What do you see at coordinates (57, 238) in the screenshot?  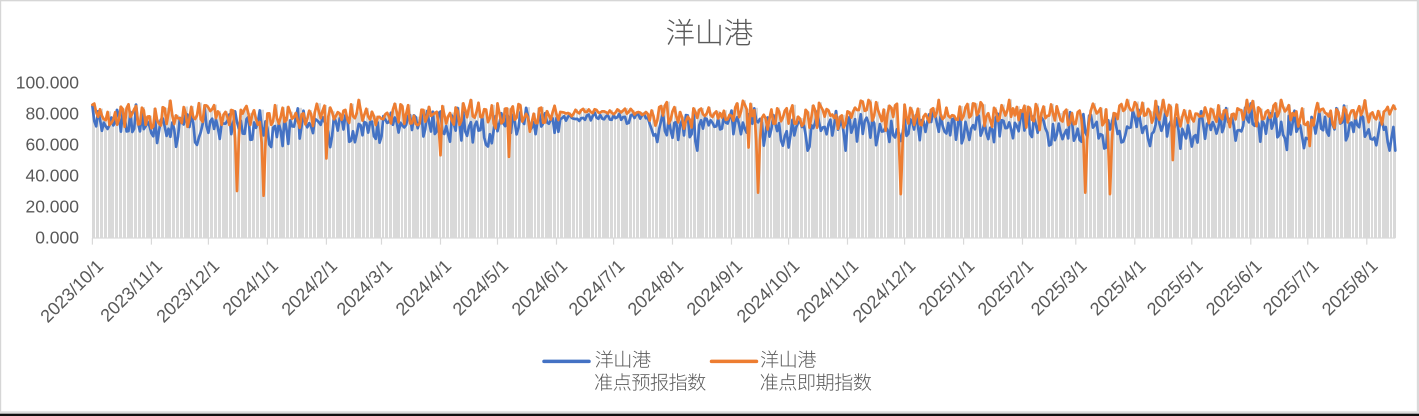 I see `svg-text: 0.000` at bounding box center [57, 238].